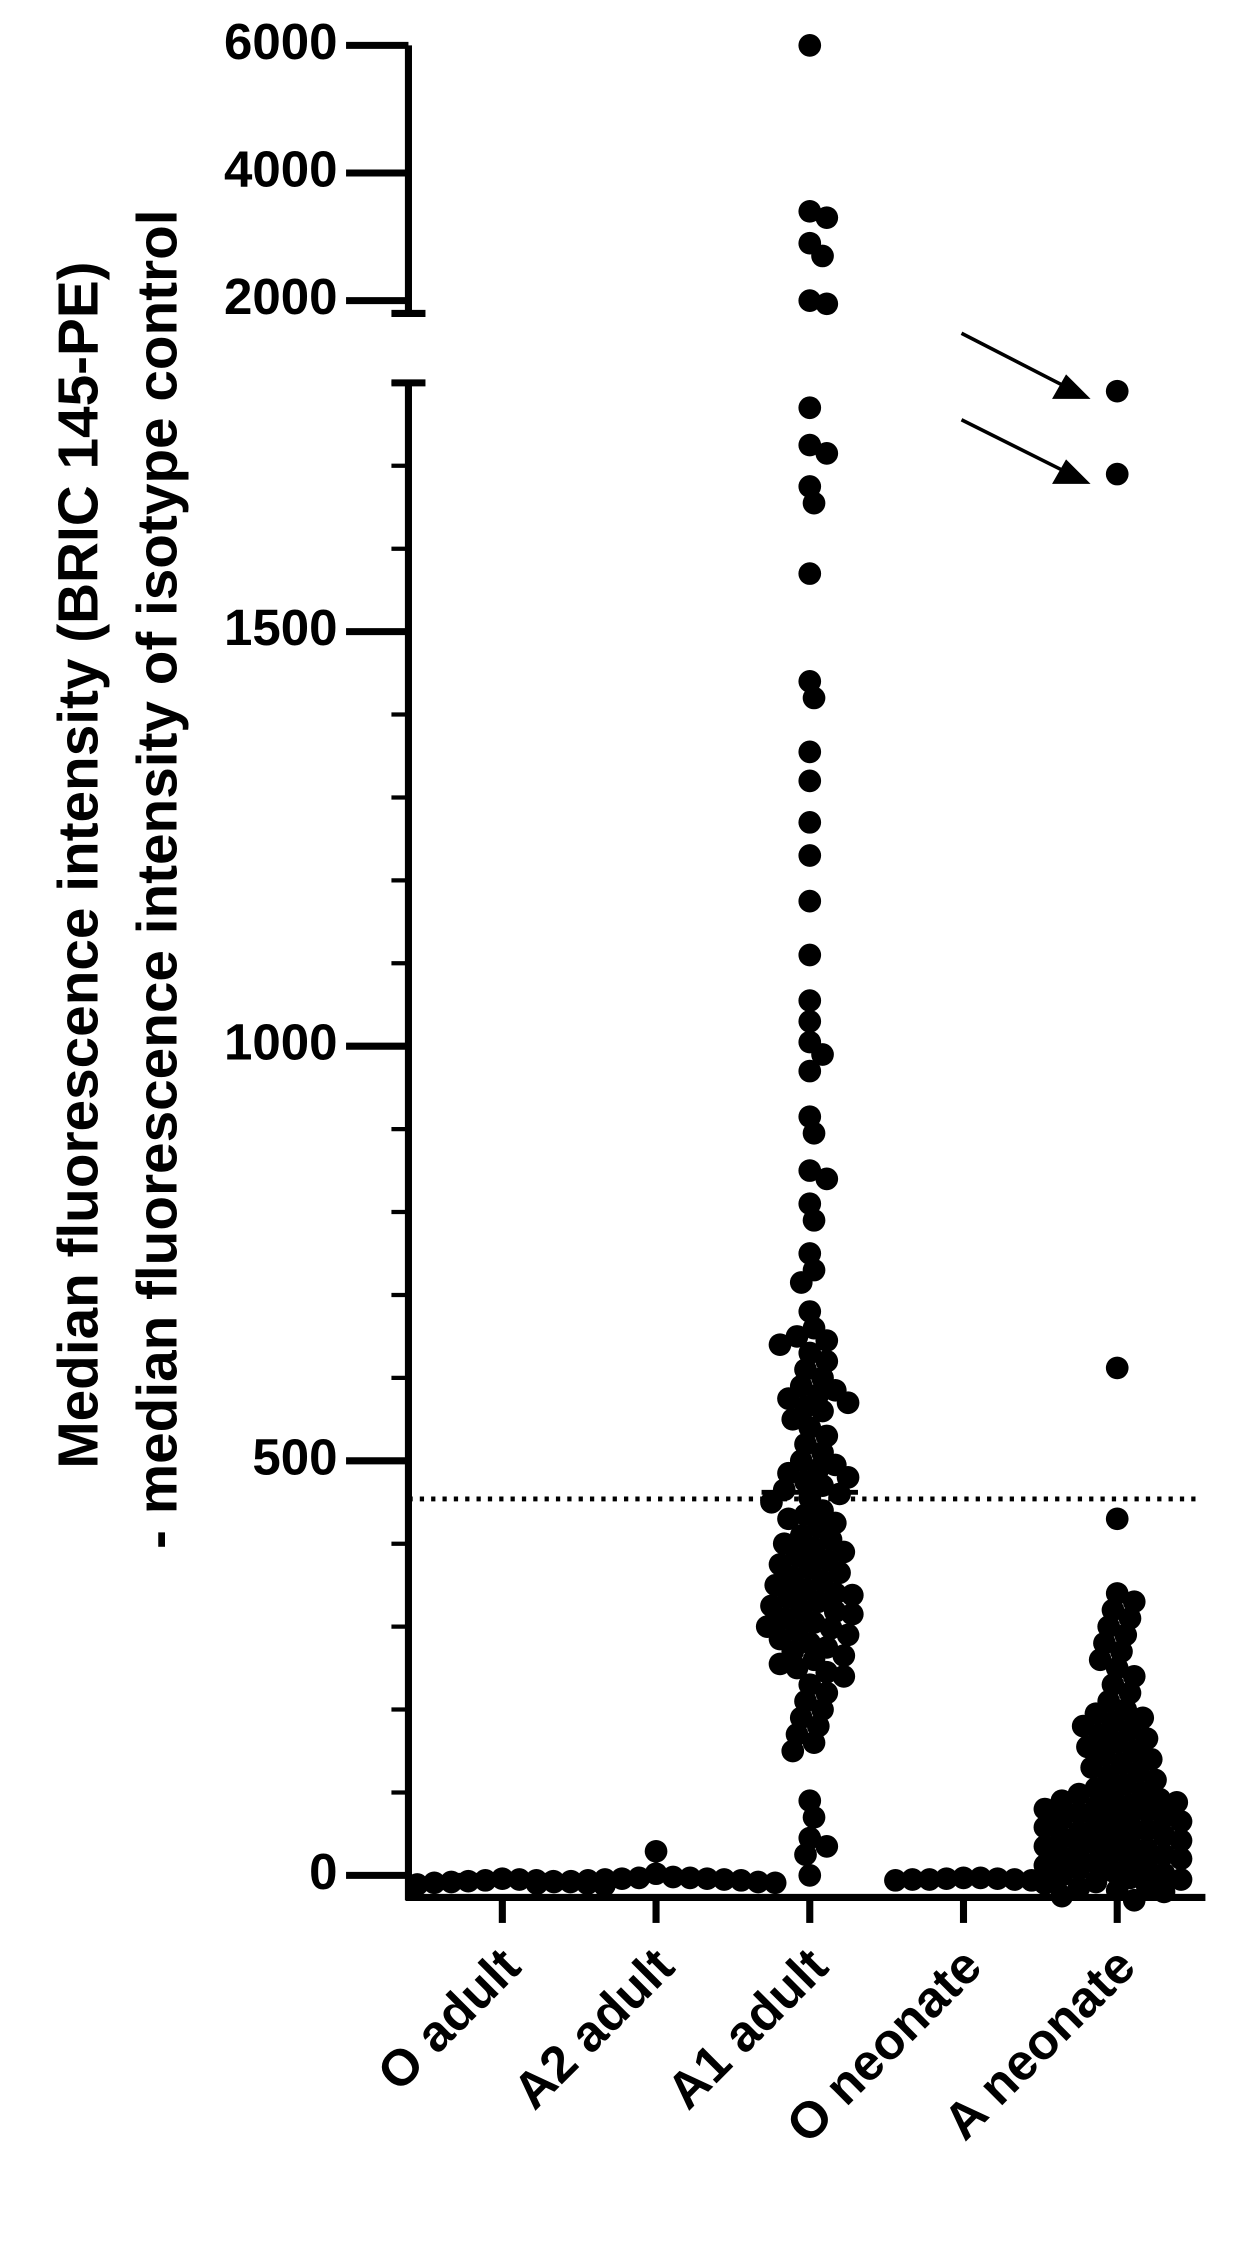 The image size is (1248, 2242). Describe the element at coordinates (281, 168) in the screenshot. I see `y-tick-label: 4000` at that location.